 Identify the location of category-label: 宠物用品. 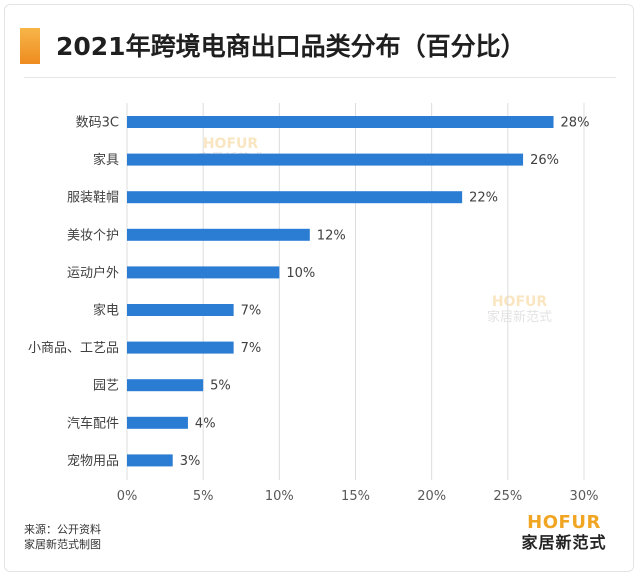
(93, 461).